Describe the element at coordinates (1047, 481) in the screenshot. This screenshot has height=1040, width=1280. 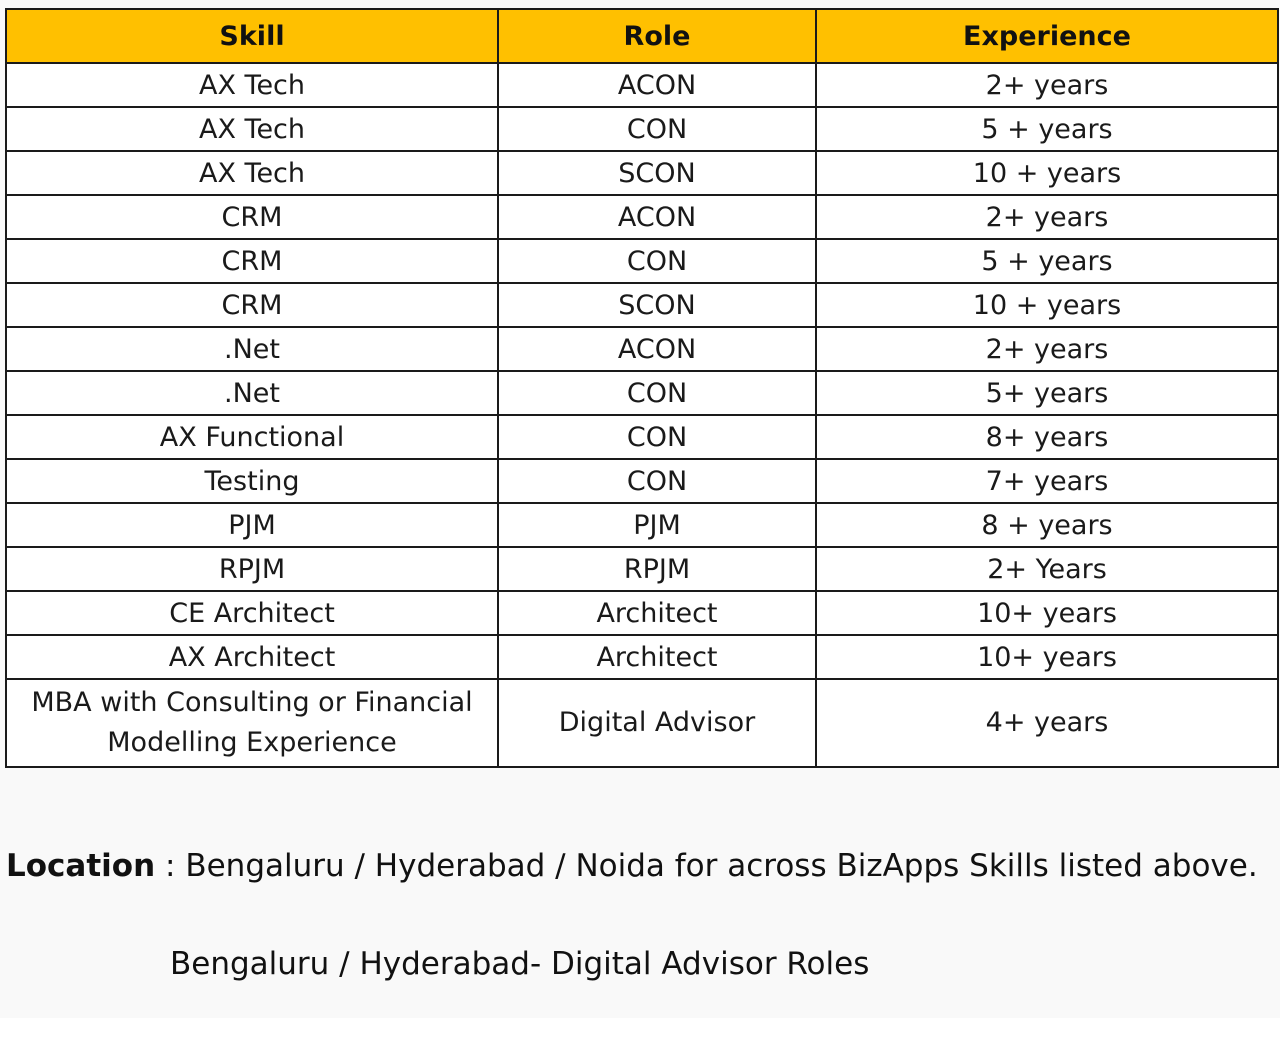
I see `cell-experience: 7+ years` at that location.